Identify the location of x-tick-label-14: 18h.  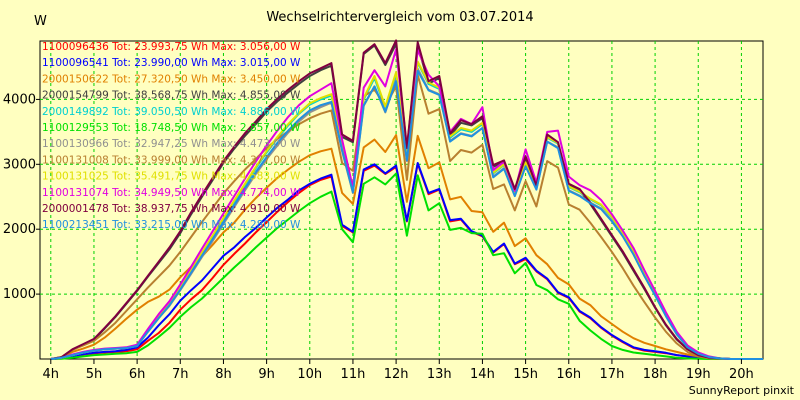
(655, 374).